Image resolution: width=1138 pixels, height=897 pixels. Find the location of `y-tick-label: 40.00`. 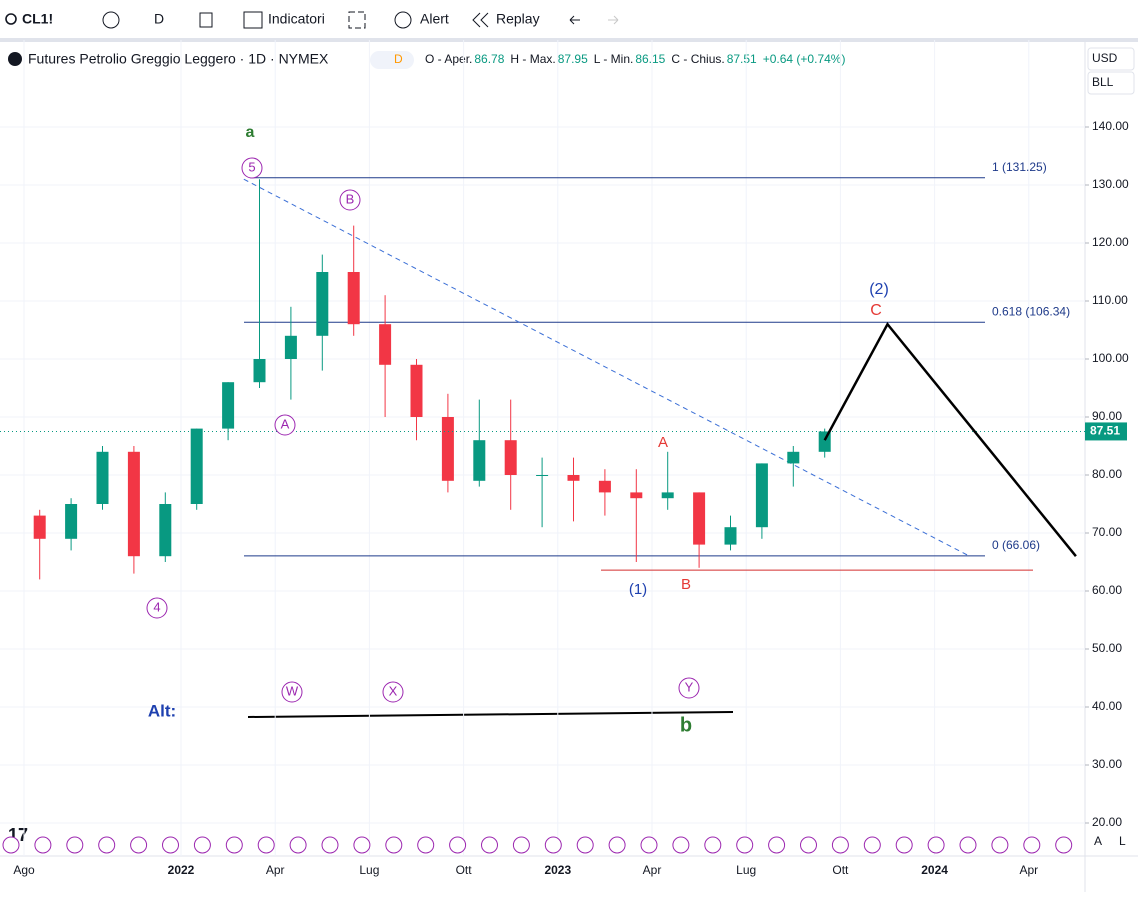

y-tick-label: 40.00 is located at coordinates (1107, 706).